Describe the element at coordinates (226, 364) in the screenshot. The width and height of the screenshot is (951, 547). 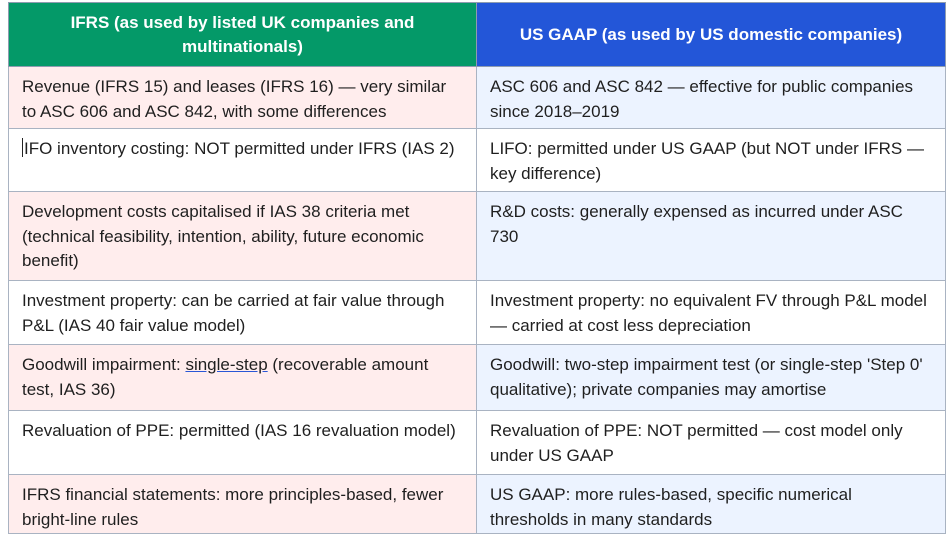
I see `single-step-link: single-step` at that location.